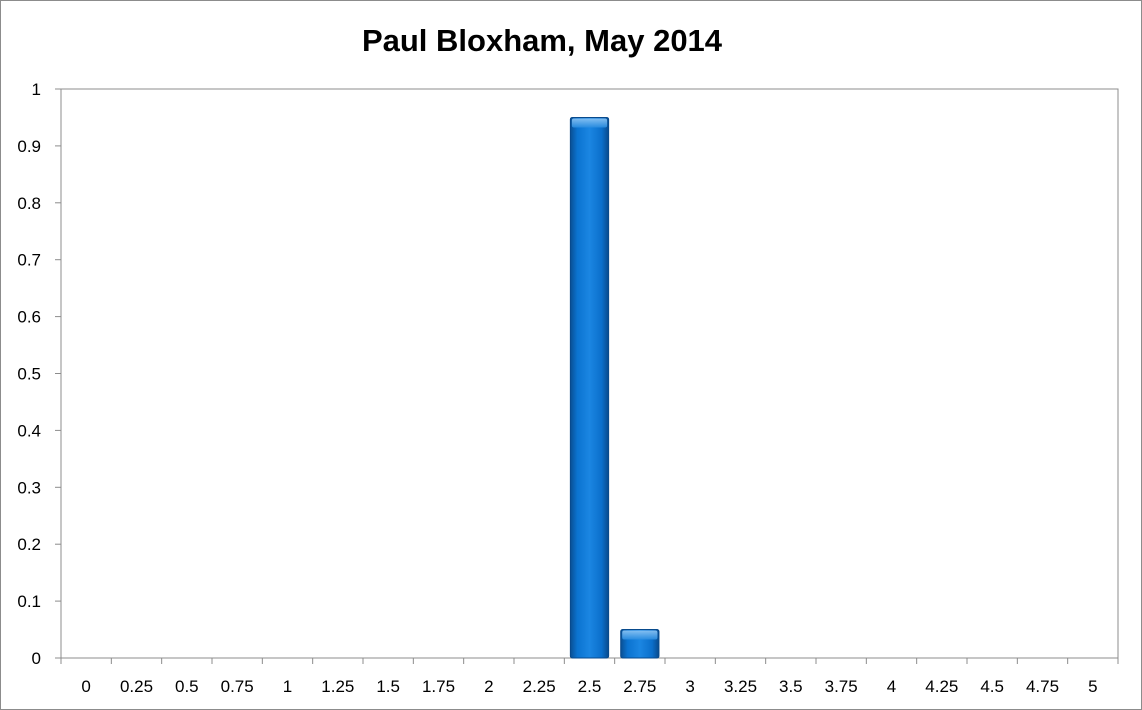 This screenshot has width=1142, height=710. What do you see at coordinates (992, 686) in the screenshot?
I see `x-tick-label: 4.5` at bounding box center [992, 686].